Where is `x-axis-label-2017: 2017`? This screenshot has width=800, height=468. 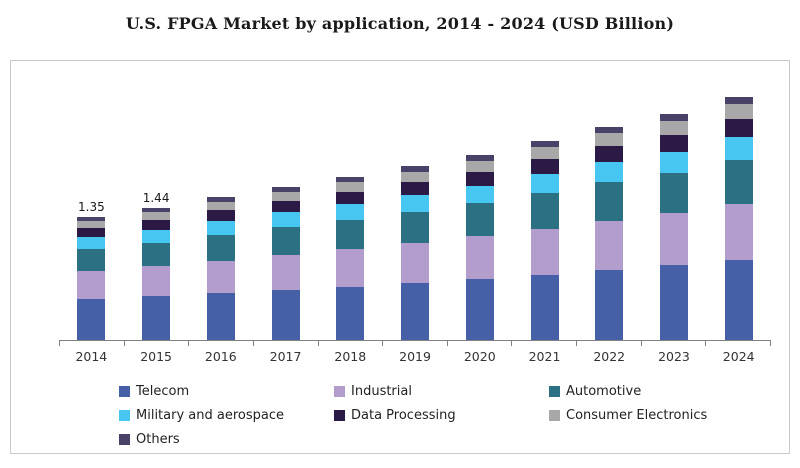 x-axis-label-2017: 2017 is located at coordinates (285, 356).